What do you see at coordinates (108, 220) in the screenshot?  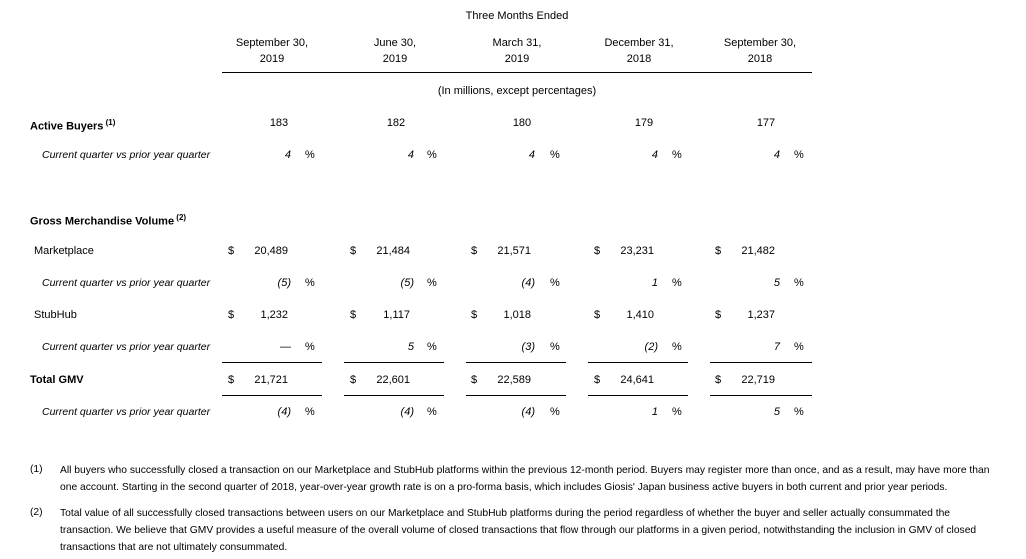 I see `row-label: Gross Merchandise Volume (2)` at bounding box center [108, 220].